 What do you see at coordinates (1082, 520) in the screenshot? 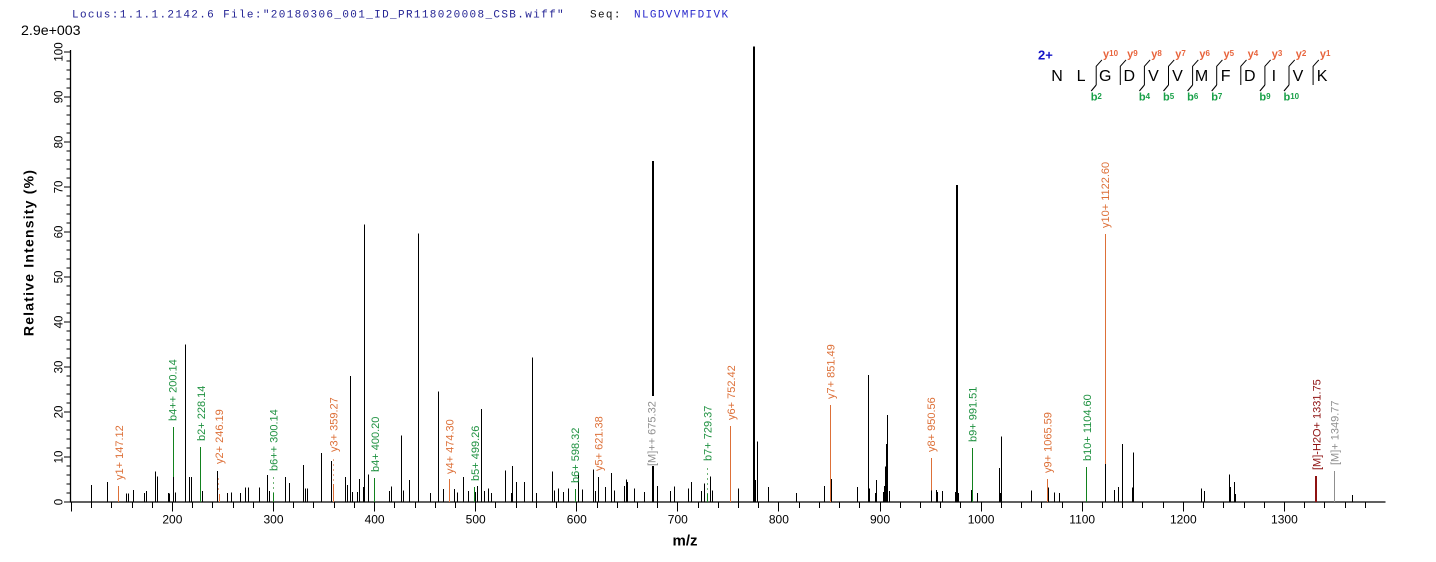
I see `svg-text: 1100` at bounding box center [1082, 520].